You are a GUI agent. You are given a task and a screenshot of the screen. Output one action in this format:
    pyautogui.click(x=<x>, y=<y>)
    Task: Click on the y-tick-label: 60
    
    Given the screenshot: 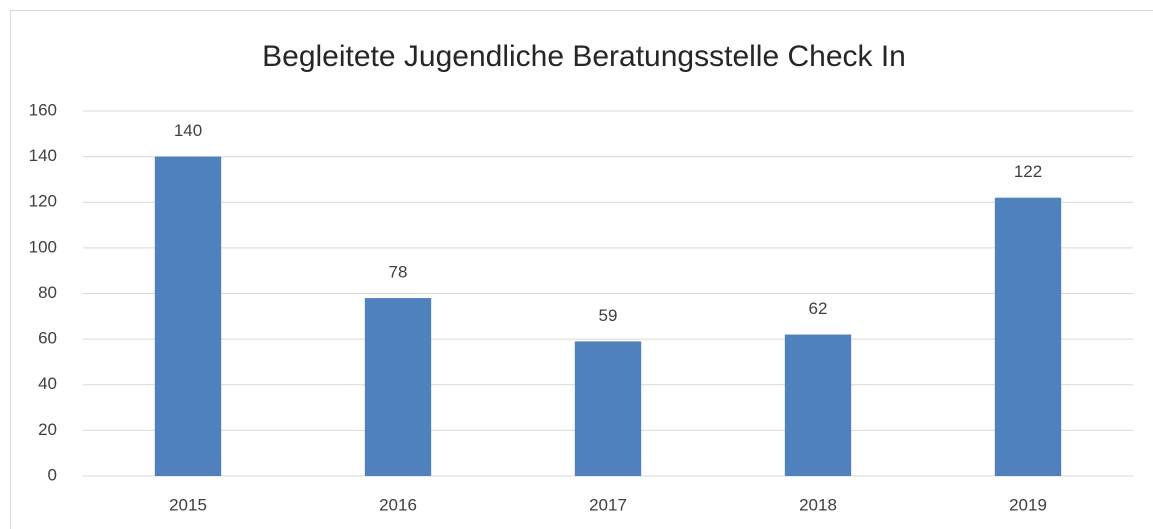 What is the action you would take?
    pyautogui.click(x=47, y=338)
    